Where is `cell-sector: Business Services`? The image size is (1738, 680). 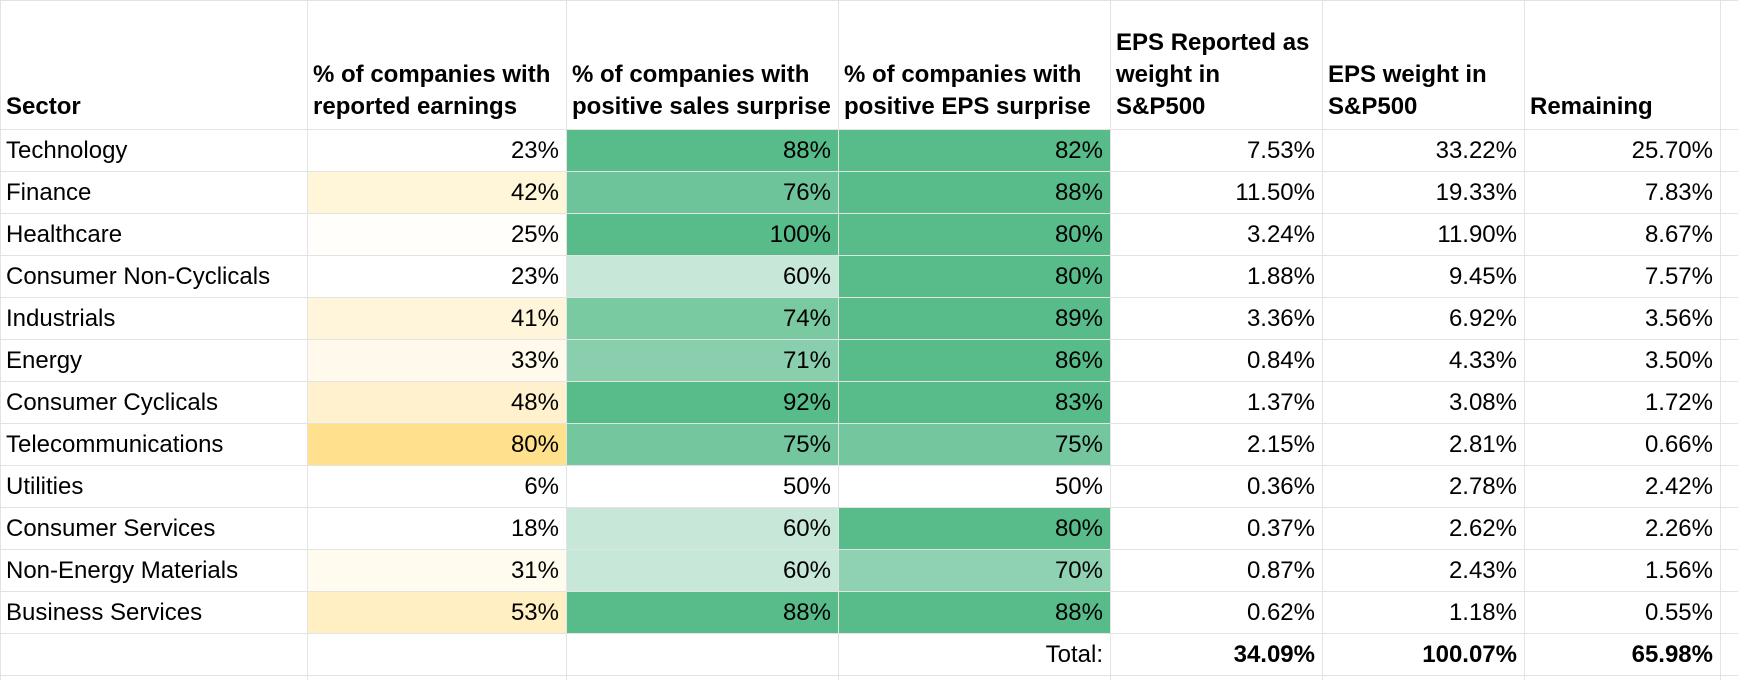
cell-sector: Business Services is located at coordinates (154, 612).